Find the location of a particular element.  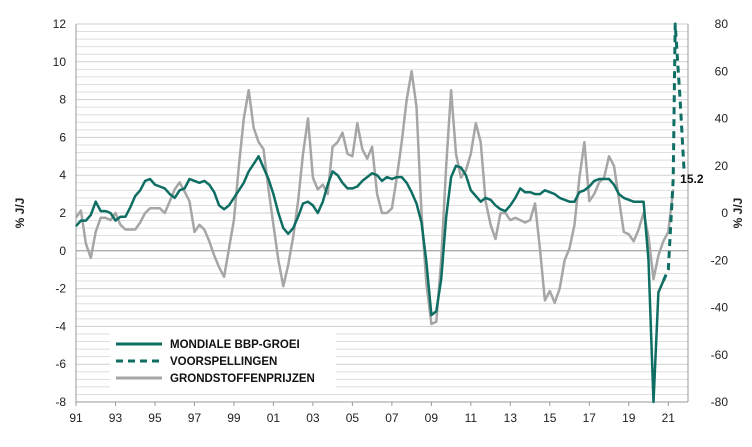

y-left-tick-label: 4 is located at coordinates (62, 175).